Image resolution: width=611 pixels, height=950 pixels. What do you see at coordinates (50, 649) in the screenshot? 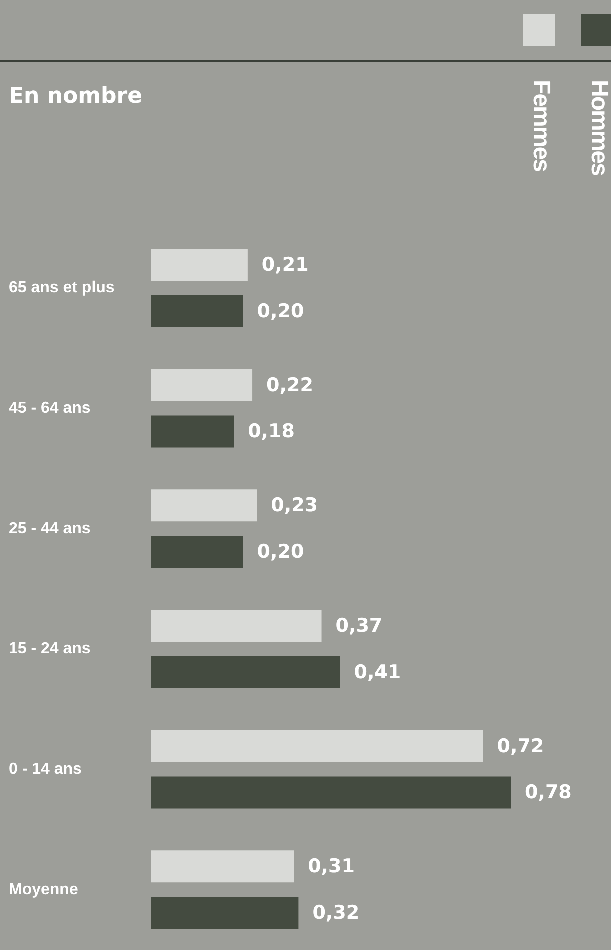
I see `y-tick-label: 15 - 24 ans` at bounding box center [50, 649].